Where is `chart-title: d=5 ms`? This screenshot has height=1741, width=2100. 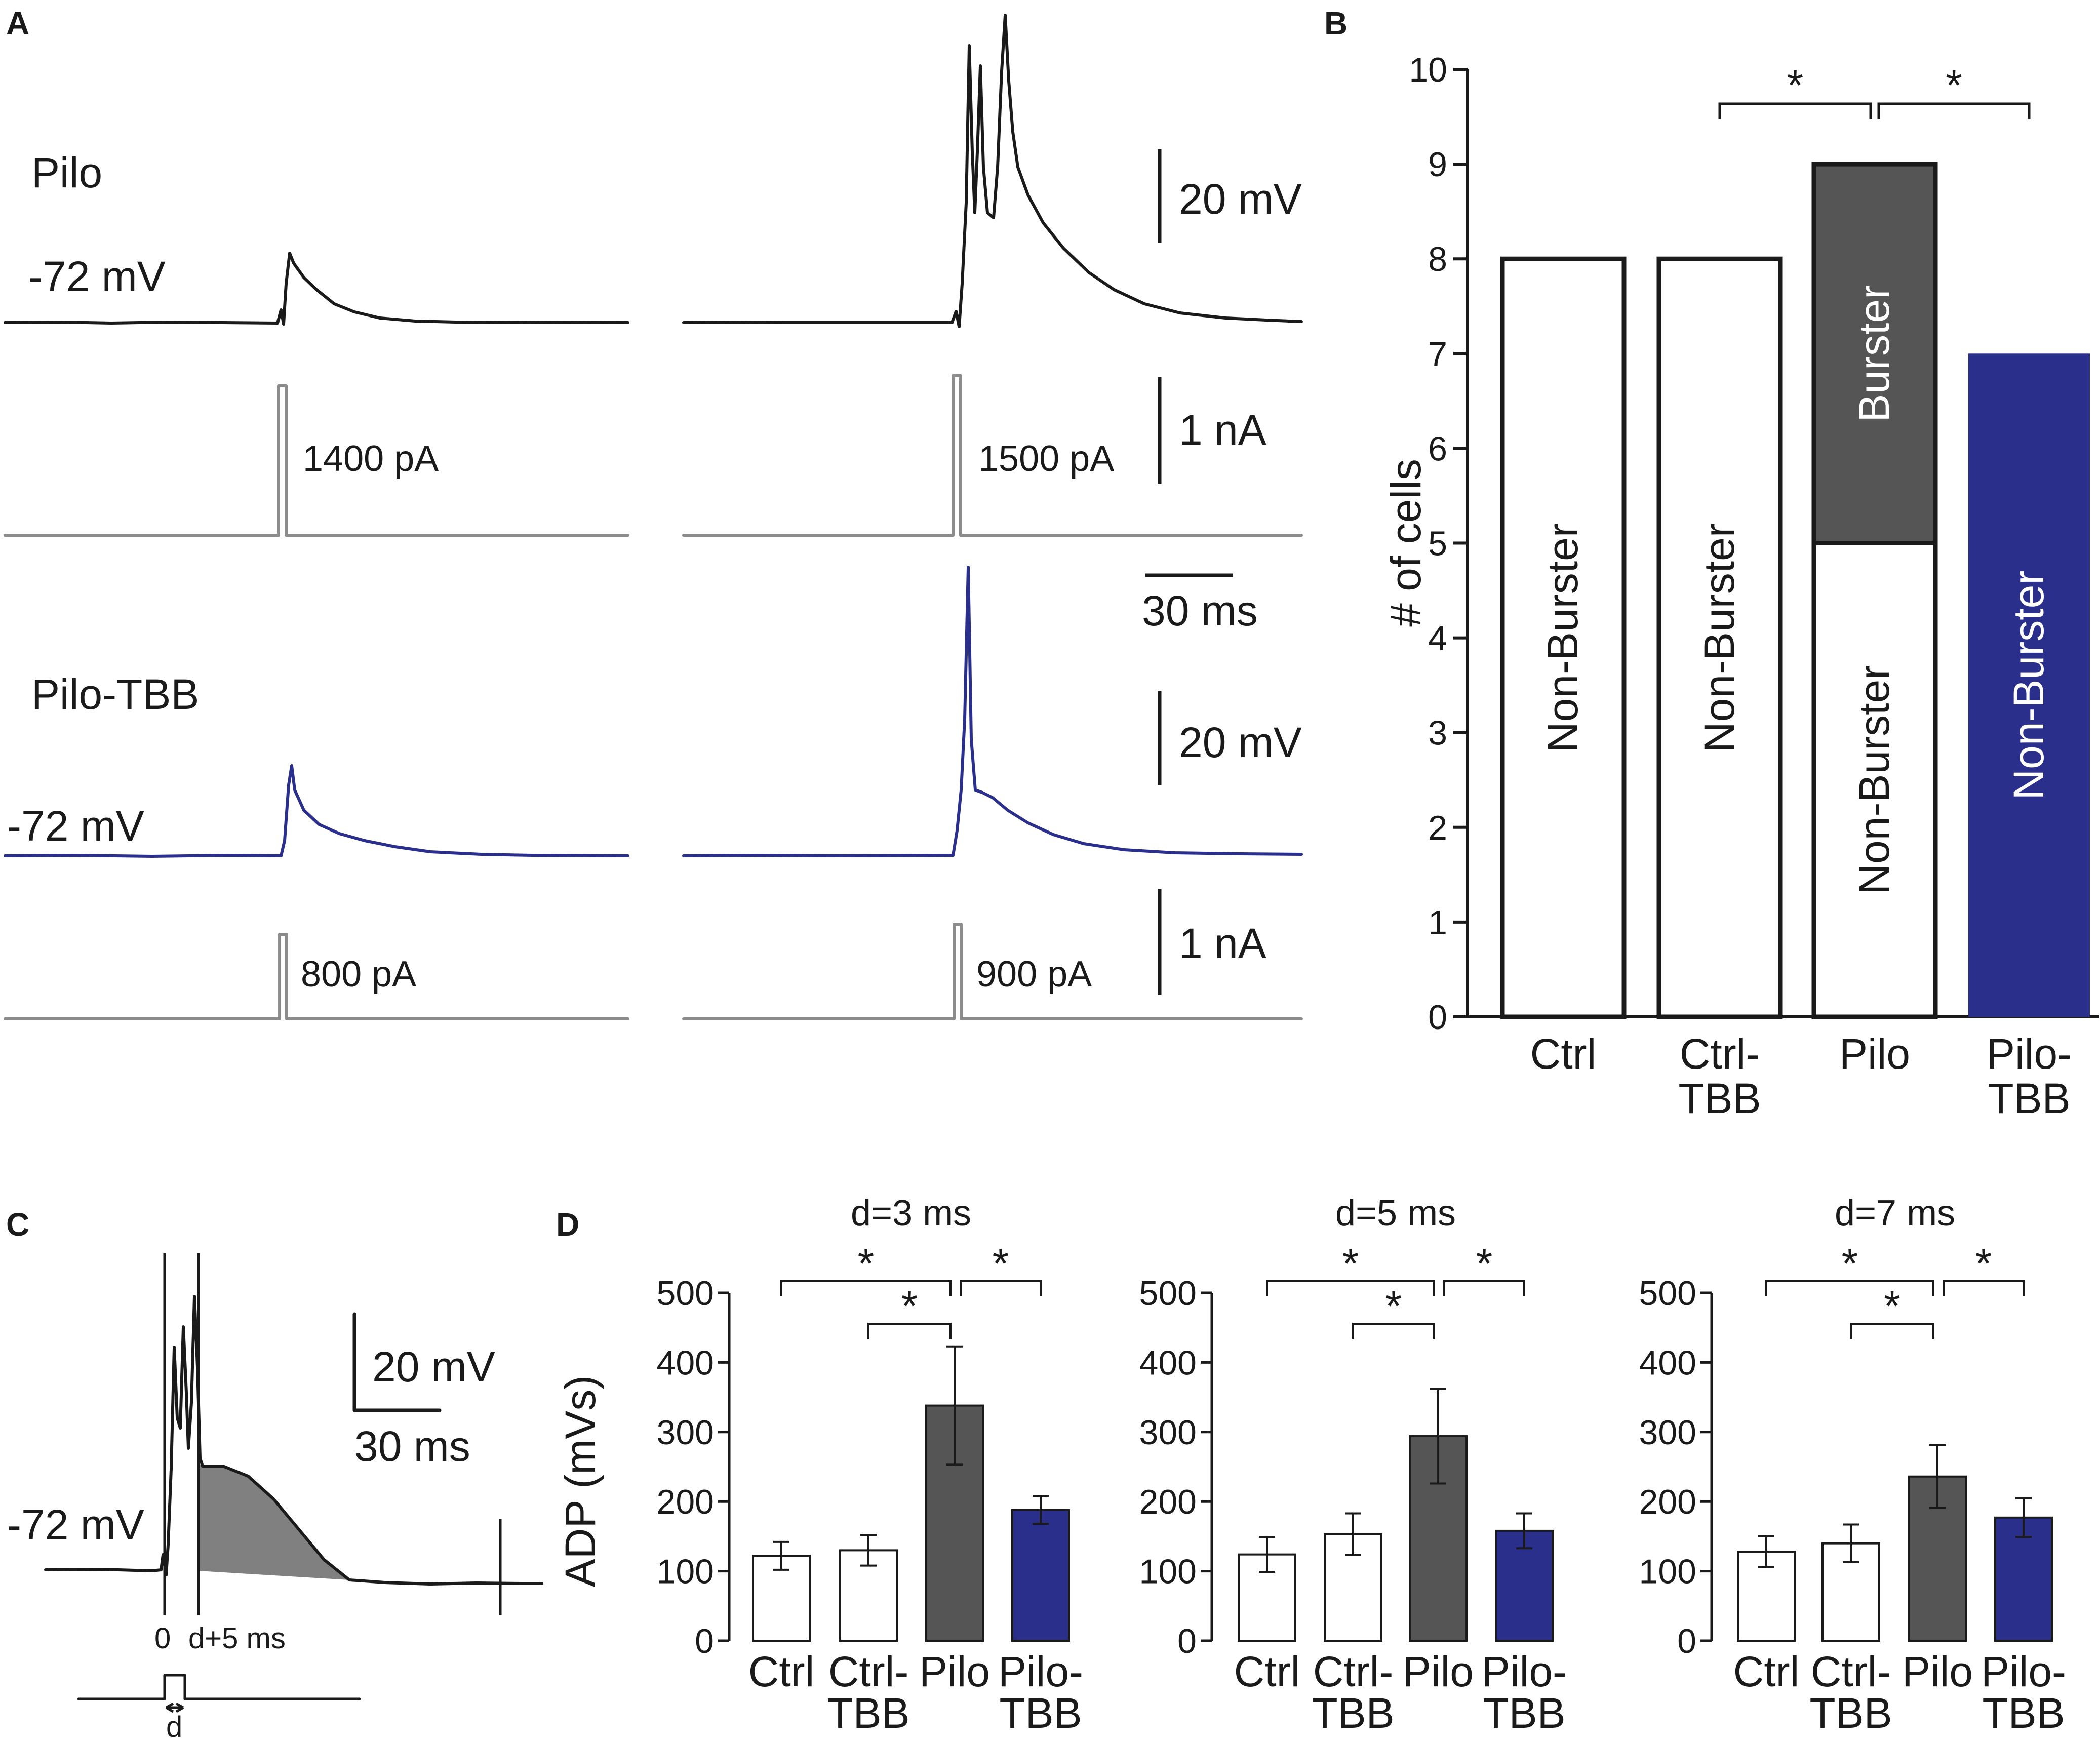 chart-title: d=5 ms is located at coordinates (1395, 1213).